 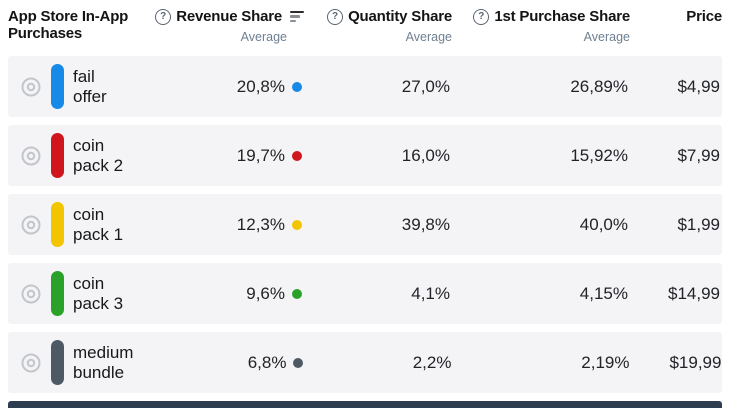 I want to click on quantity-share-value: 4,1%, so click(x=430, y=293).